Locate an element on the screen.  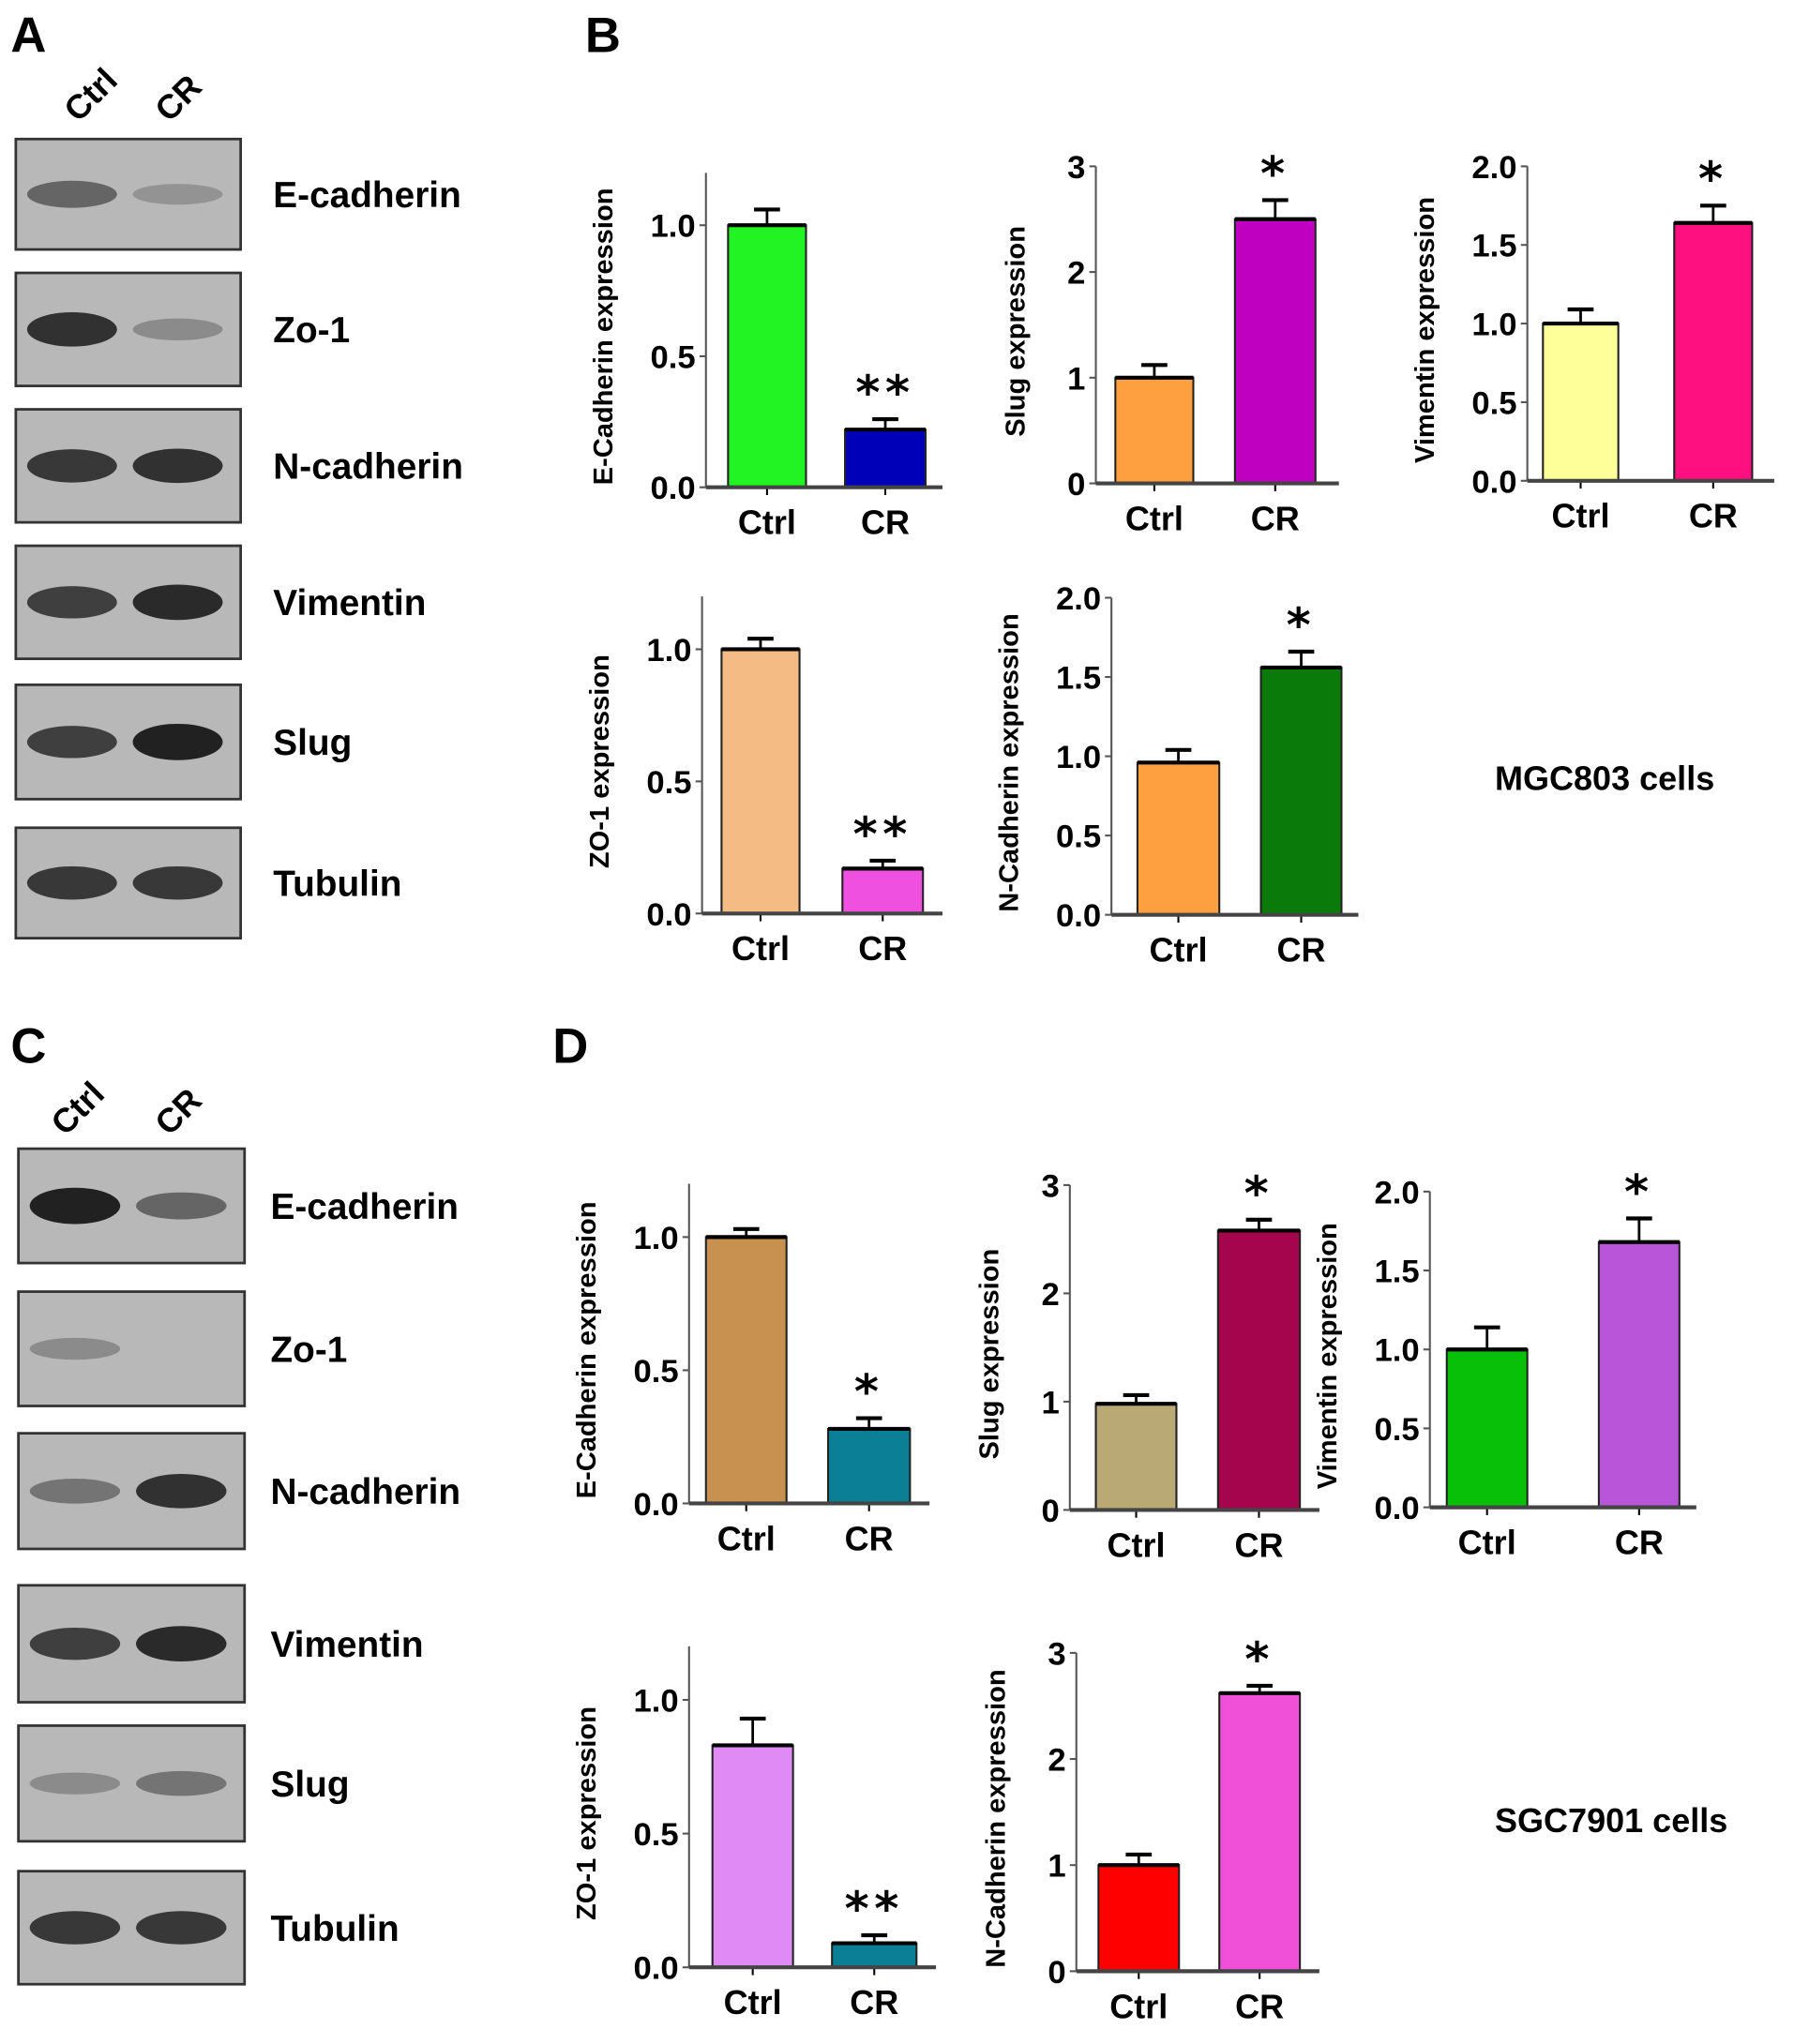
bar-chart-6: Ctrl CR * 0.0 0.5 1.0 E-Cadherin expression is located at coordinates (751, 1370).